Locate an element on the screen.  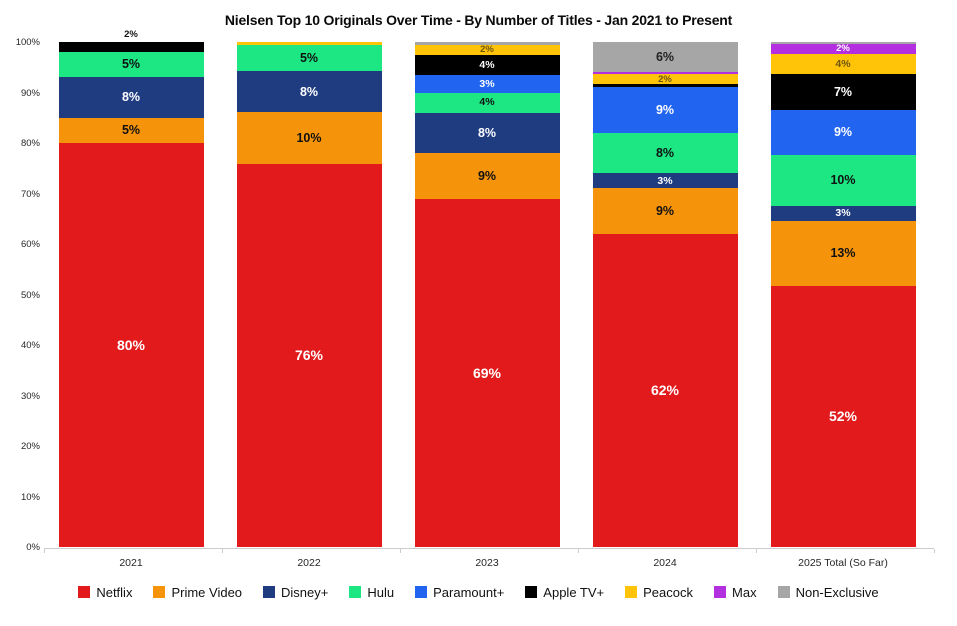
legend-label: Peacock is located at coordinates (668, 592).